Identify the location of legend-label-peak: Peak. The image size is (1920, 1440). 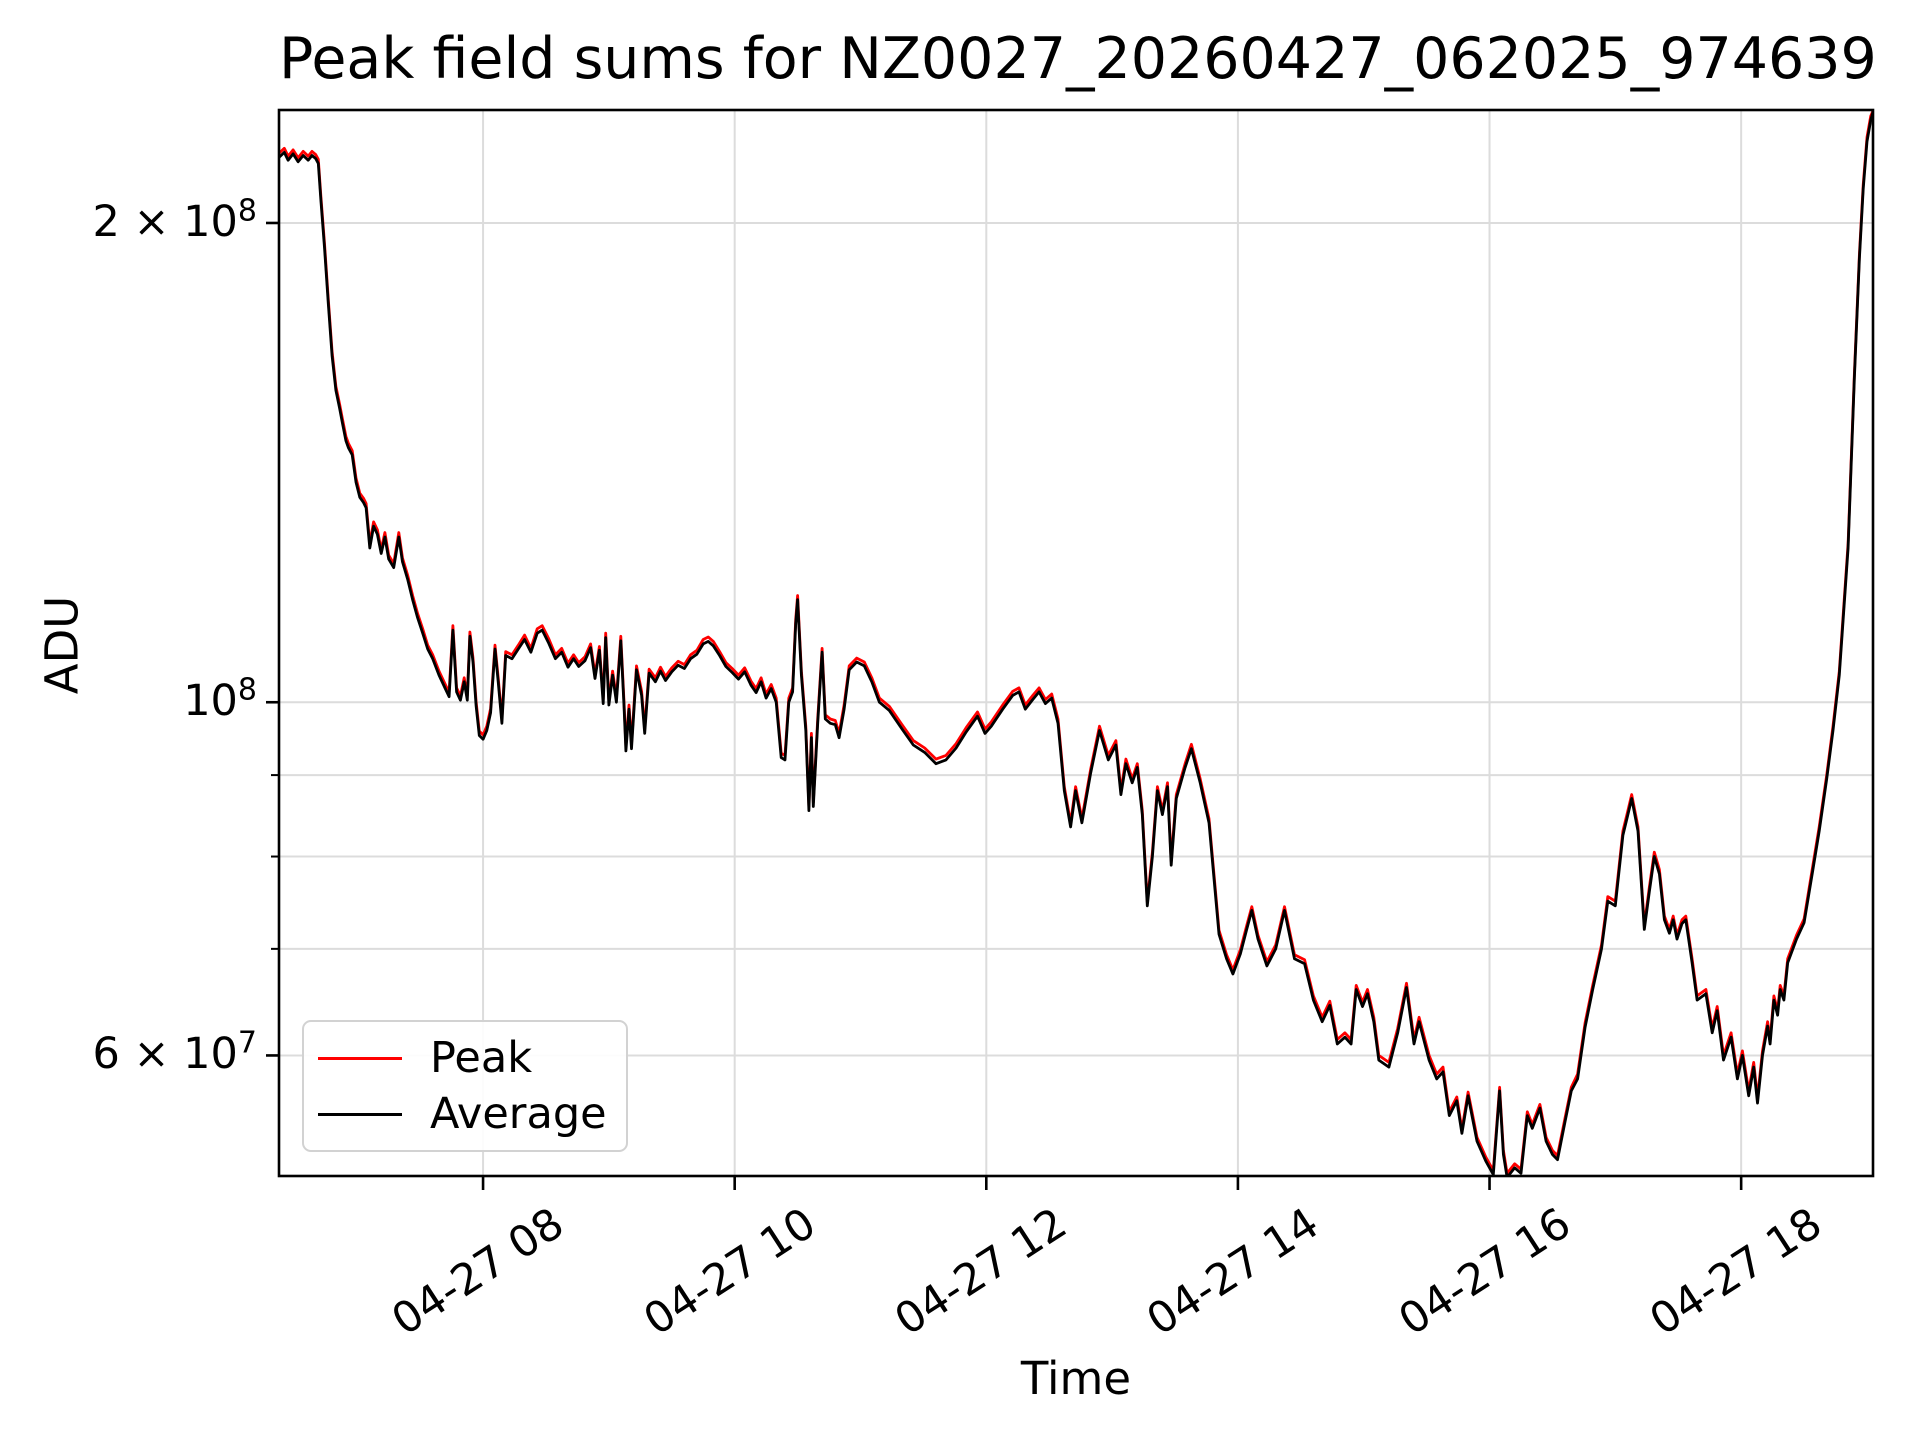
(481, 1057).